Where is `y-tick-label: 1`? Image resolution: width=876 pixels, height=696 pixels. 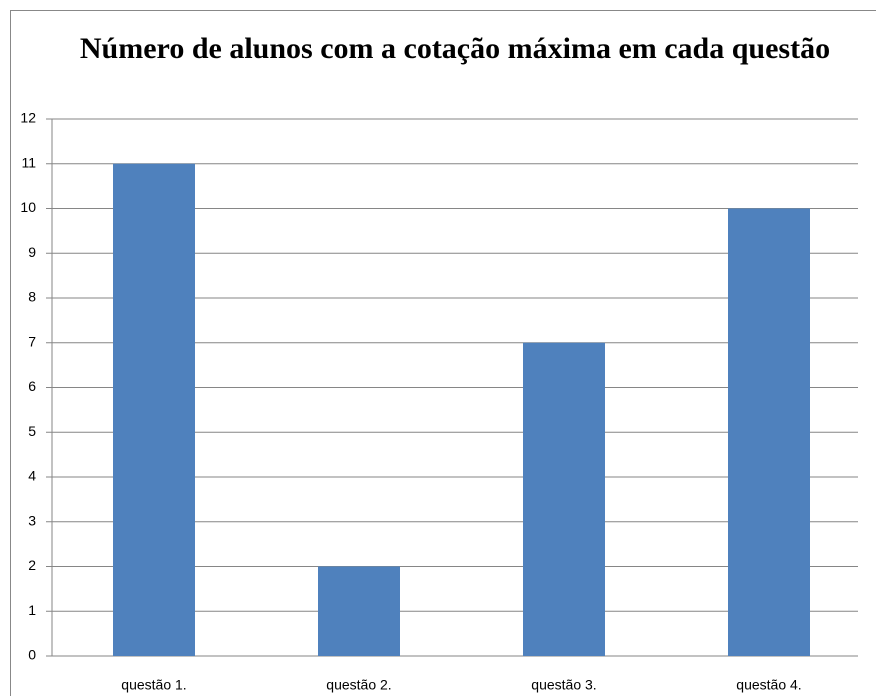 y-tick-label: 1 is located at coordinates (32, 610).